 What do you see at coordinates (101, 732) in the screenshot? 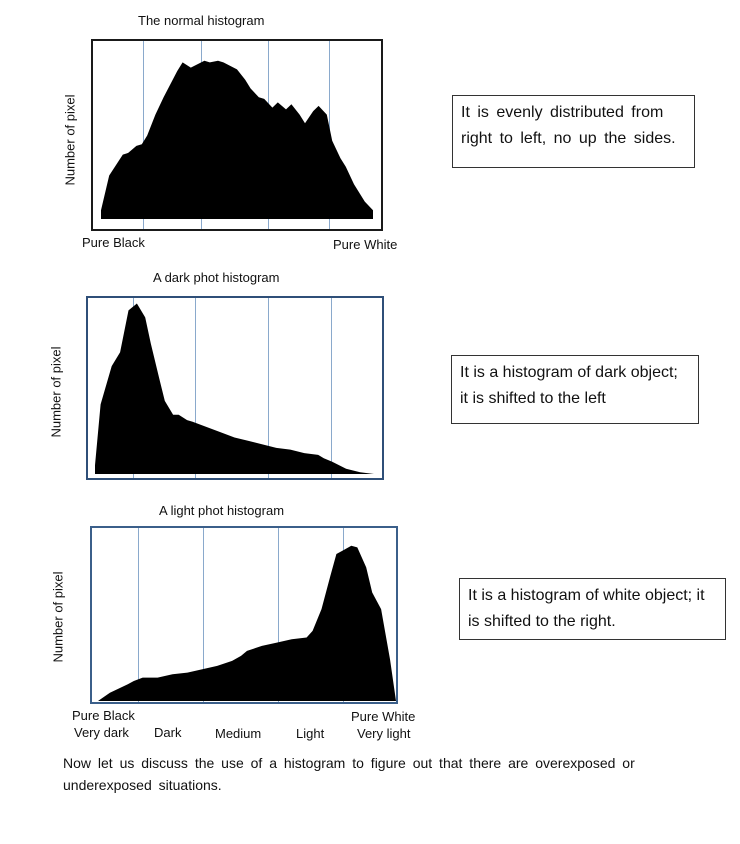
I see `chart3-x-label-very-dark: Very dark` at bounding box center [101, 732].